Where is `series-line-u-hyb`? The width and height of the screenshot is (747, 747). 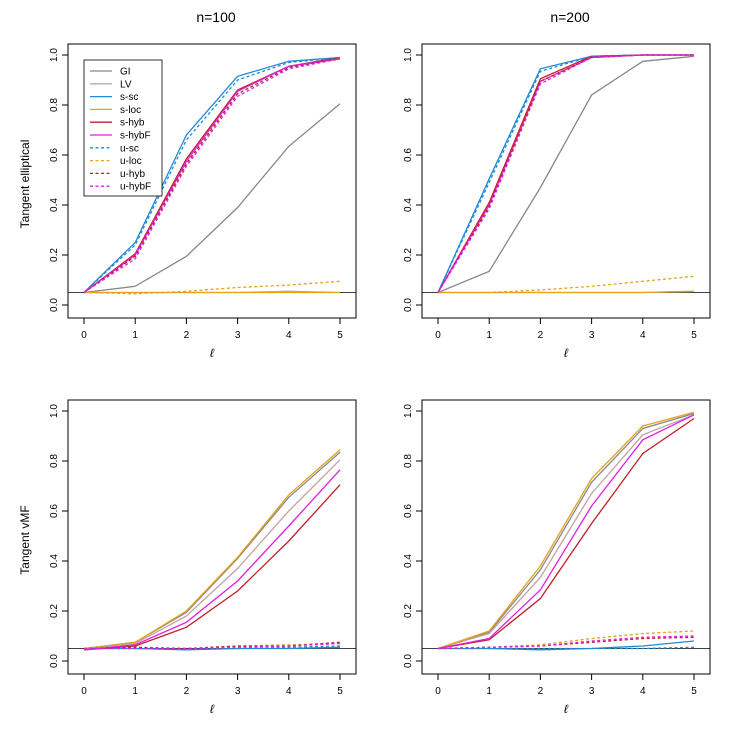
series-line-u-hyb is located at coordinates (565, 173).